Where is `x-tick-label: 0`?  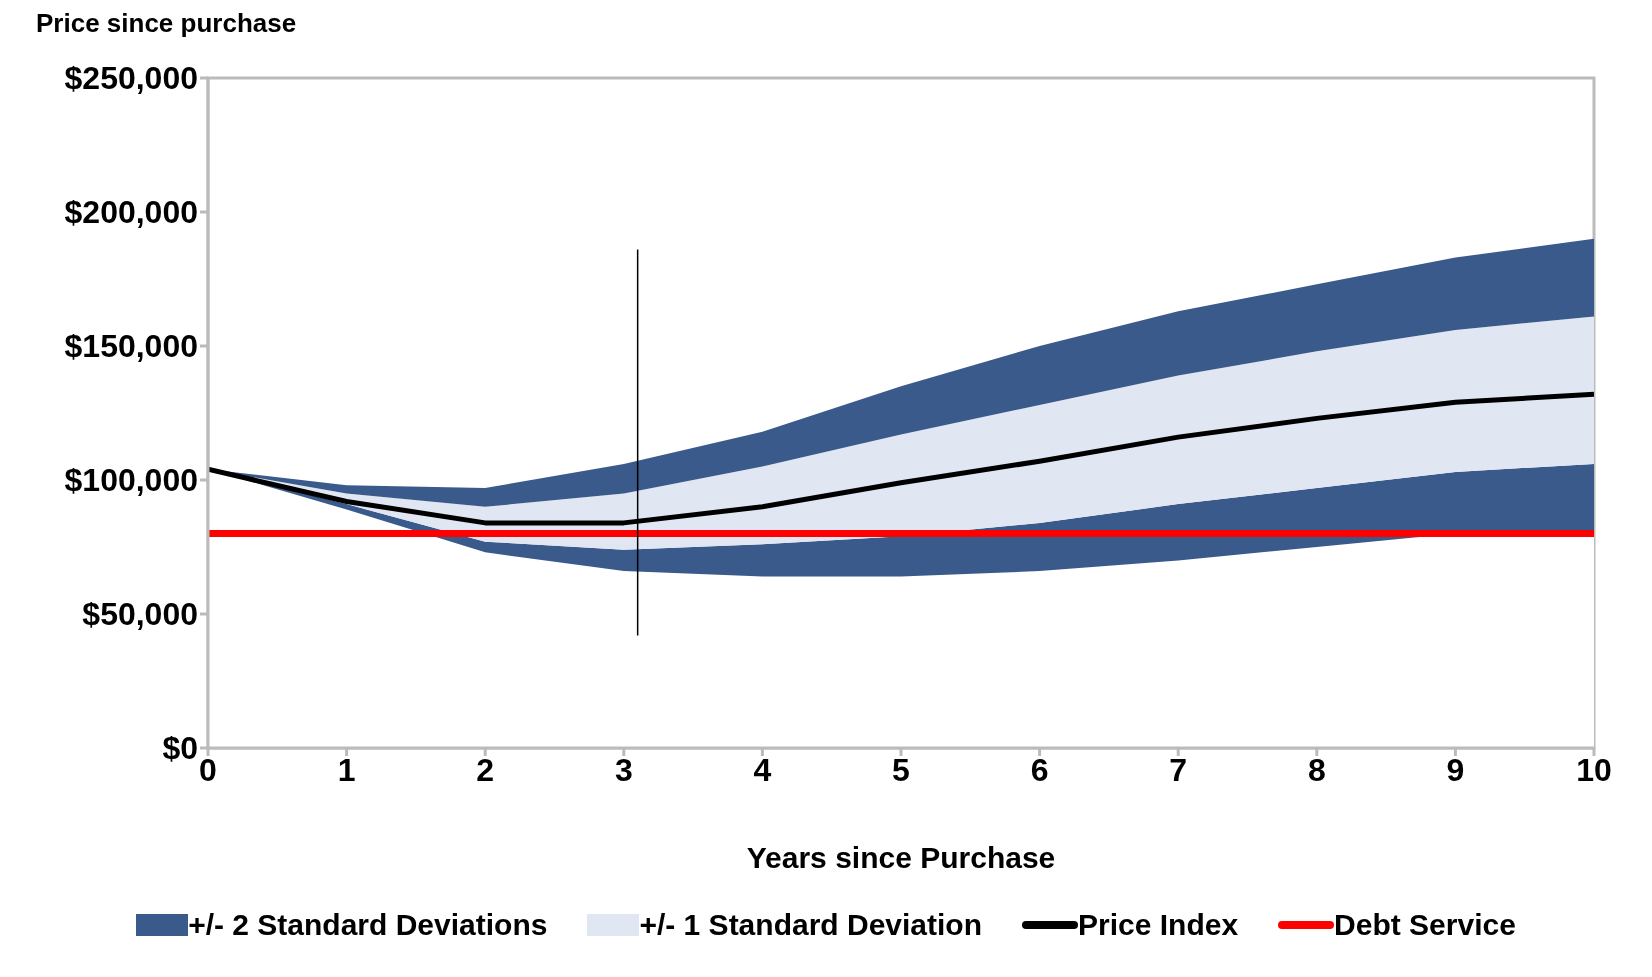 x-tick-label: 0 is located at coordinates (208, 769).